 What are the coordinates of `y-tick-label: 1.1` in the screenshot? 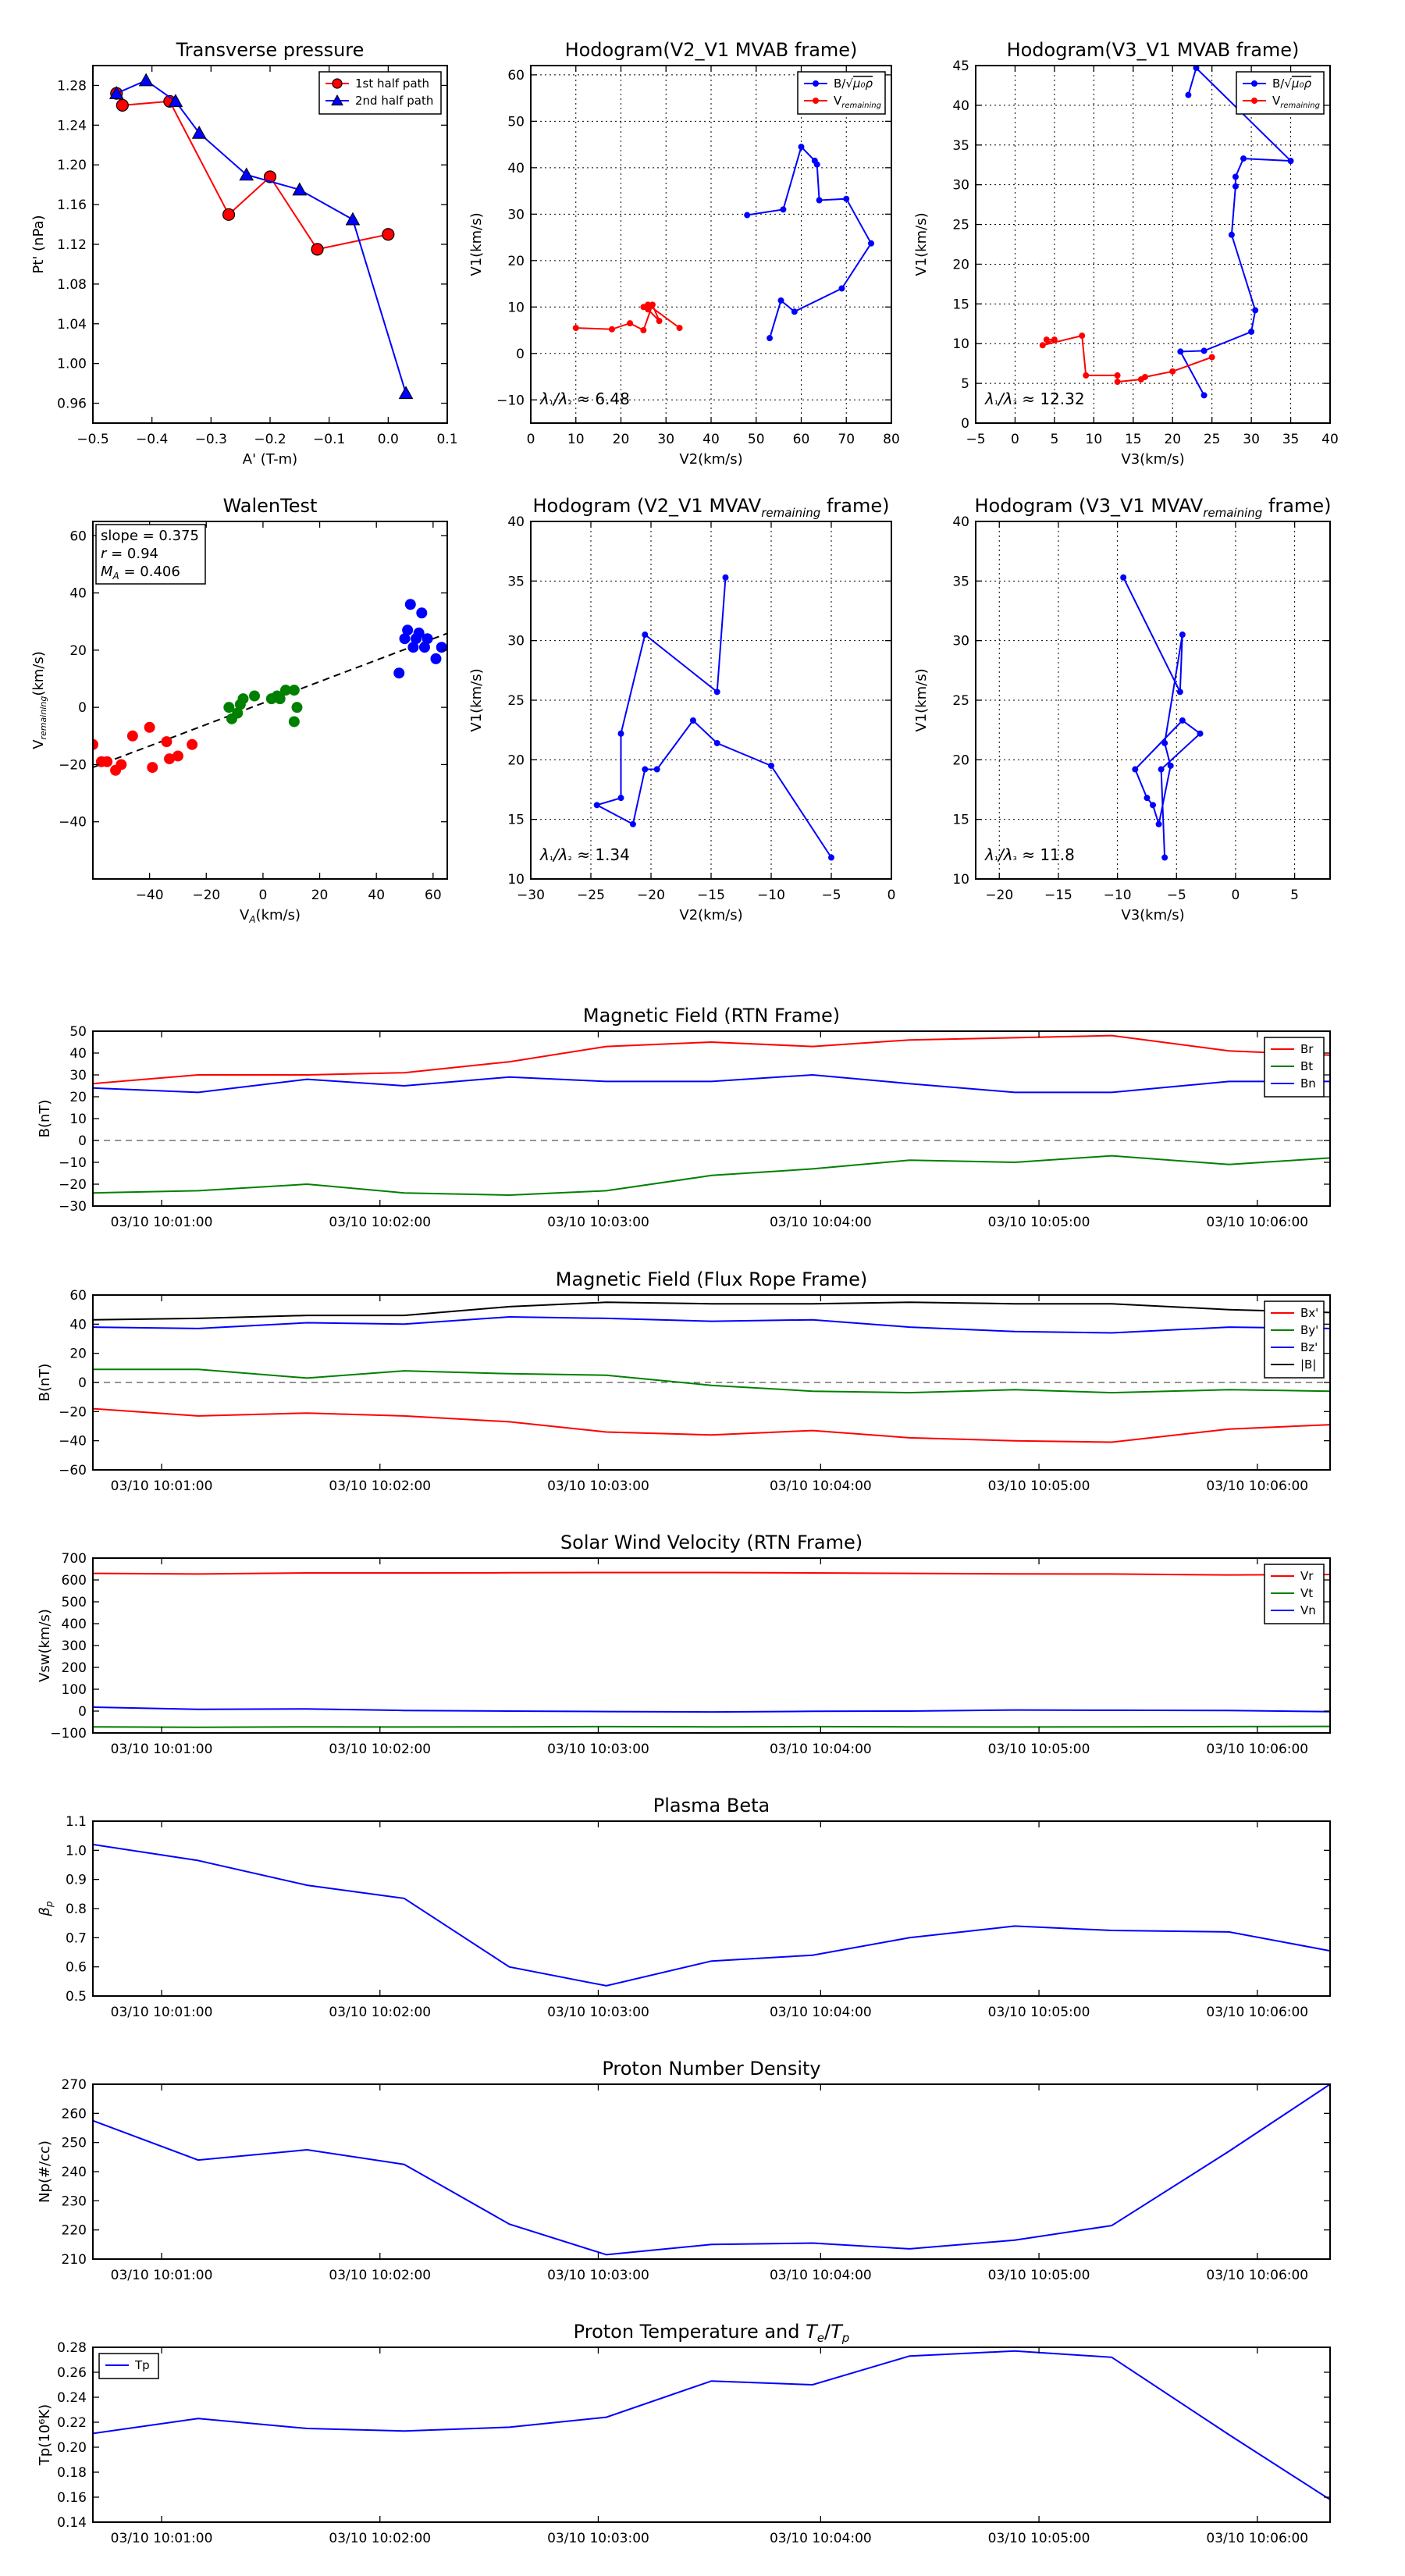 It's located at (76, 1822).